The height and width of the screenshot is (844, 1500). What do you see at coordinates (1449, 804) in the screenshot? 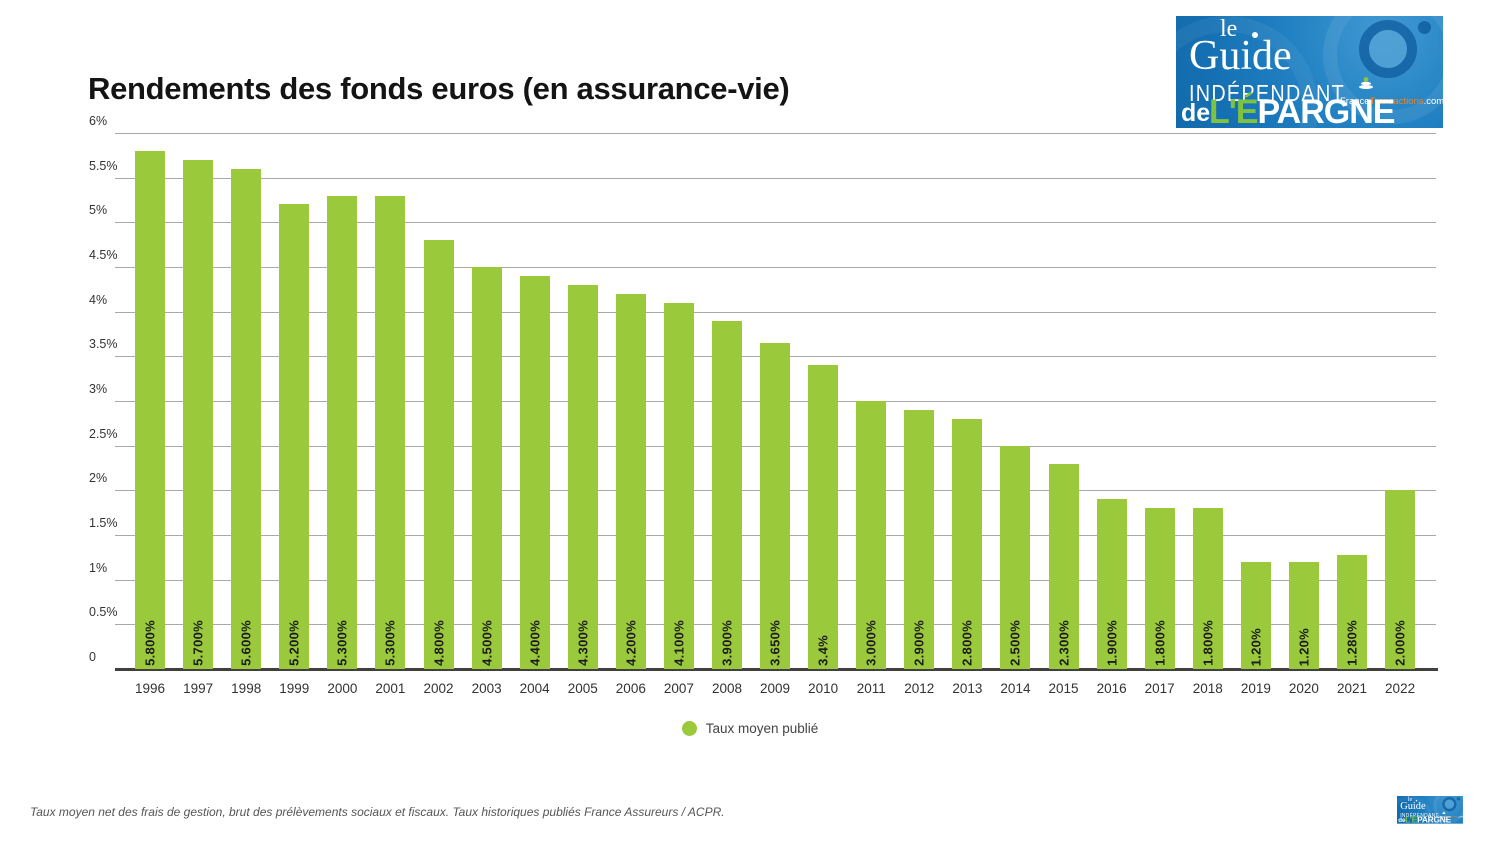
I see `logo-ring-icon` at bounding box center [1449, 804].